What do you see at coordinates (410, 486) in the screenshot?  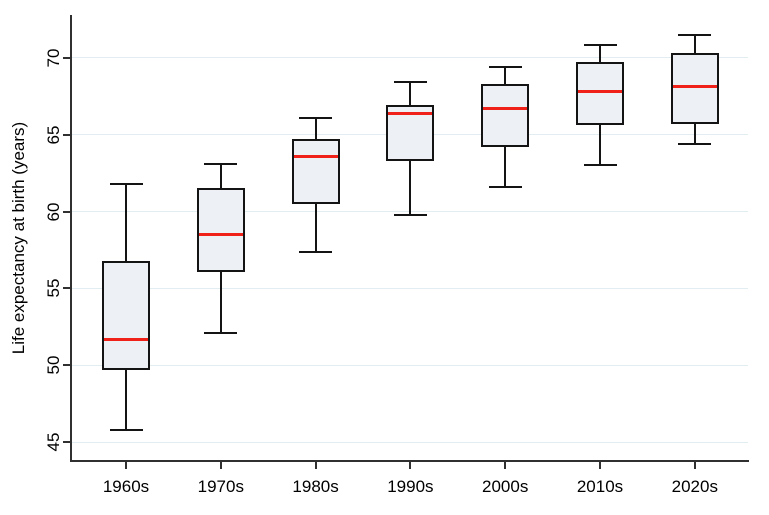 I see `x-tick-label: 1990s` at bounding box center [410, 486].